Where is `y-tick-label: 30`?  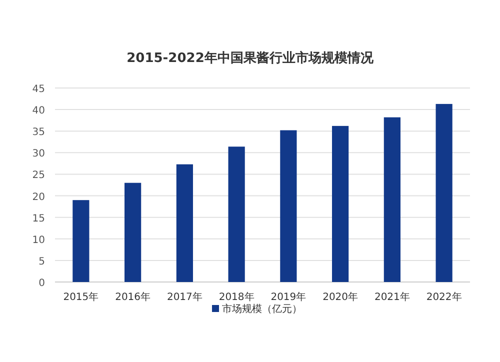 y-tick-label: 30 is located at coordinates (38, 154).